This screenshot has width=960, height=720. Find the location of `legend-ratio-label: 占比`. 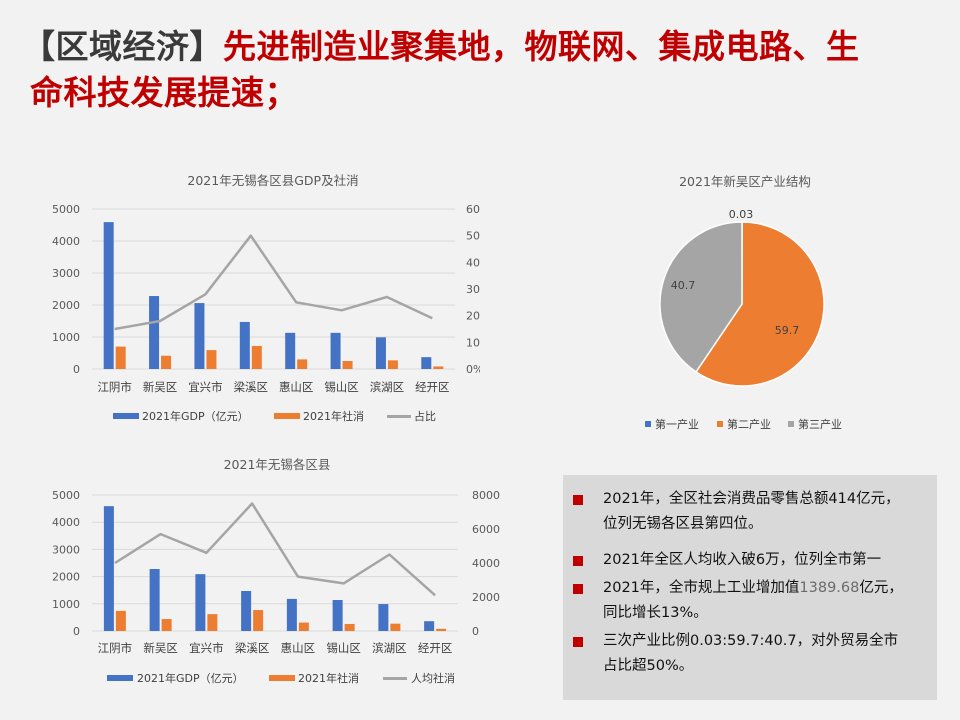

legend-ratio-label: 占比 is located at coordinates (425, 416).